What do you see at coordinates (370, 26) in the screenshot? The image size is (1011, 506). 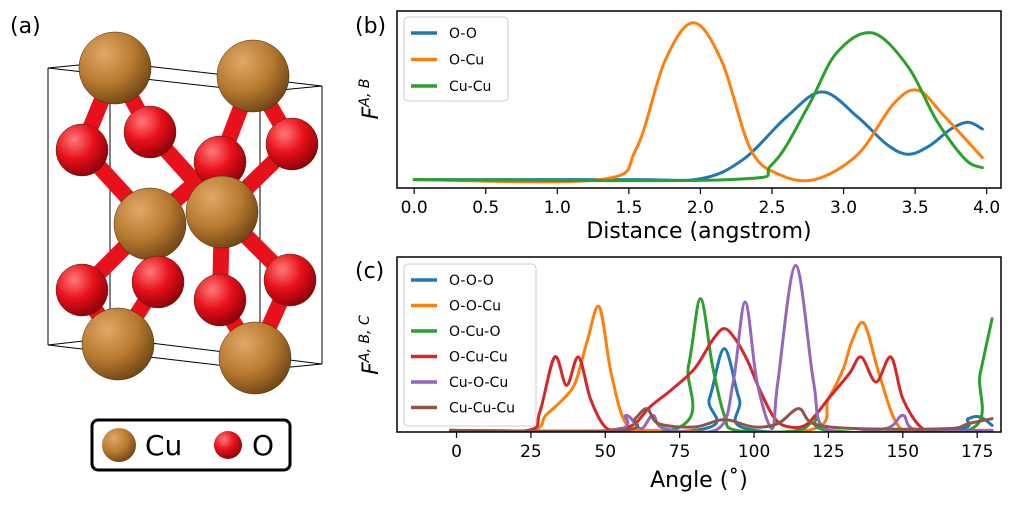 I see `panel-label-b: (b)` at bounding box center [370, 26].